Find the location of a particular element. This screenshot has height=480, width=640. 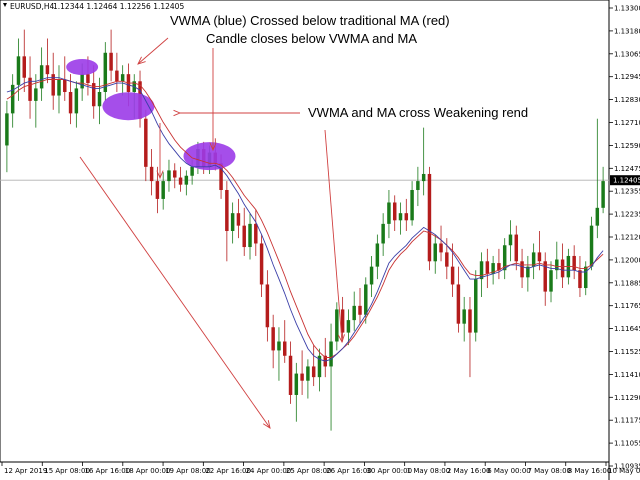

y-tick-label: 1.13300 is located at coordinates (627, 9).